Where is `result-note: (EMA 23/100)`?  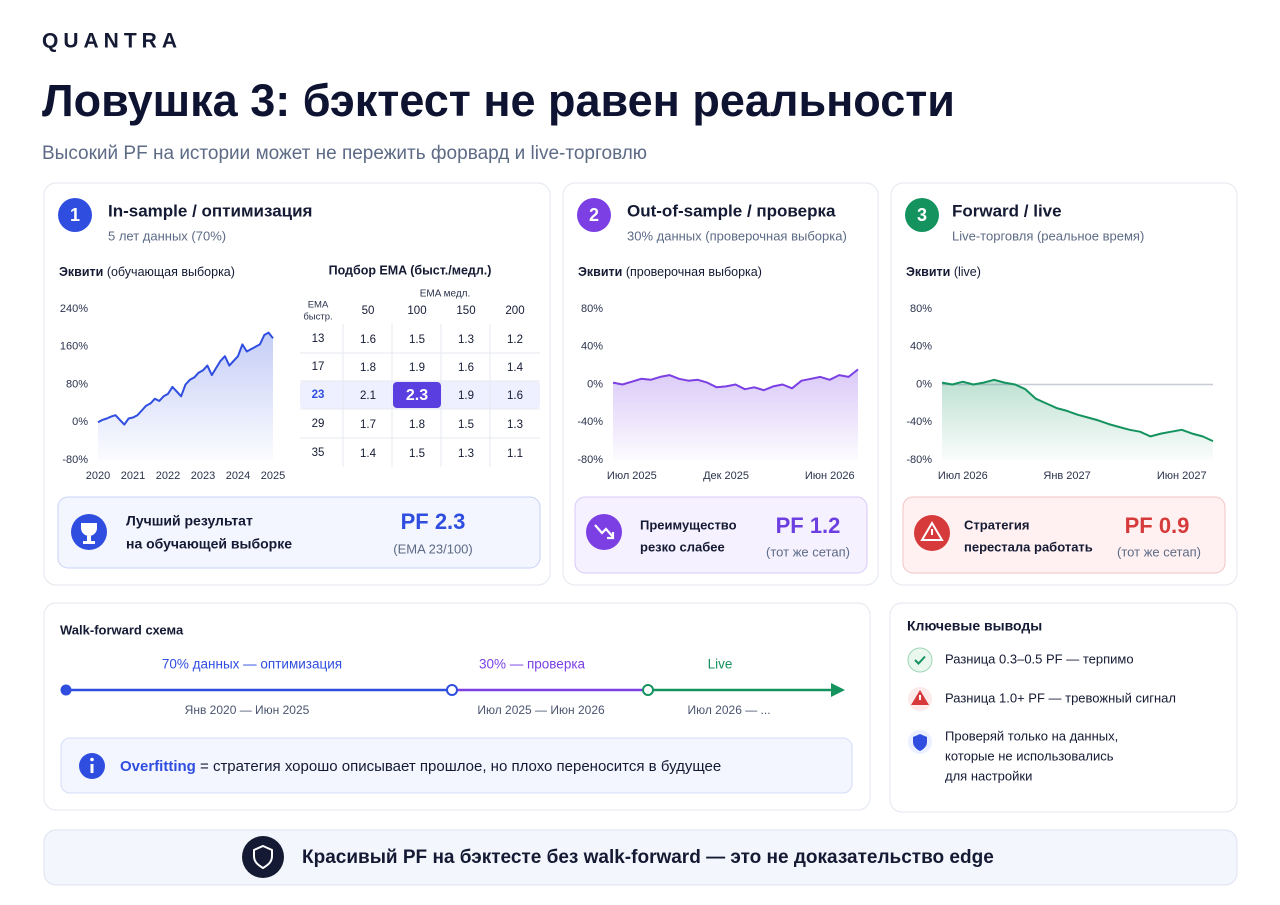 result-note: (EMA 23/100) is located at coordinates (433, 548).